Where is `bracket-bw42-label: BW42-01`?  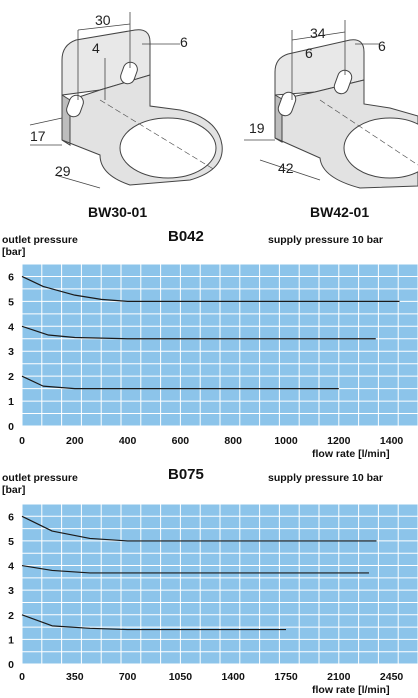 bracket-bw42-label: BW42-01 is located at coordinates (340, 212).